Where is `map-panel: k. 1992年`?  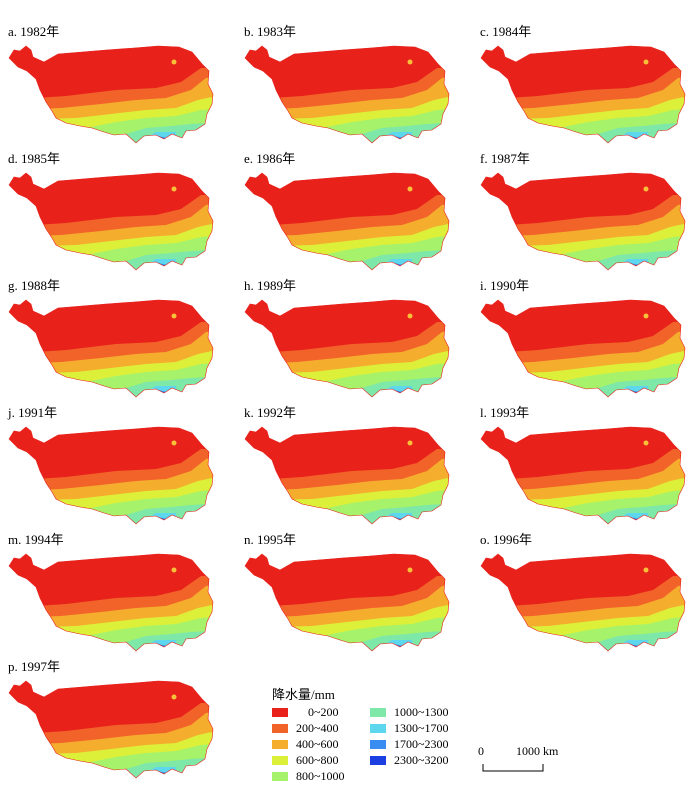 map-panel: k. 1992年 is located at coordinates (352, 471).